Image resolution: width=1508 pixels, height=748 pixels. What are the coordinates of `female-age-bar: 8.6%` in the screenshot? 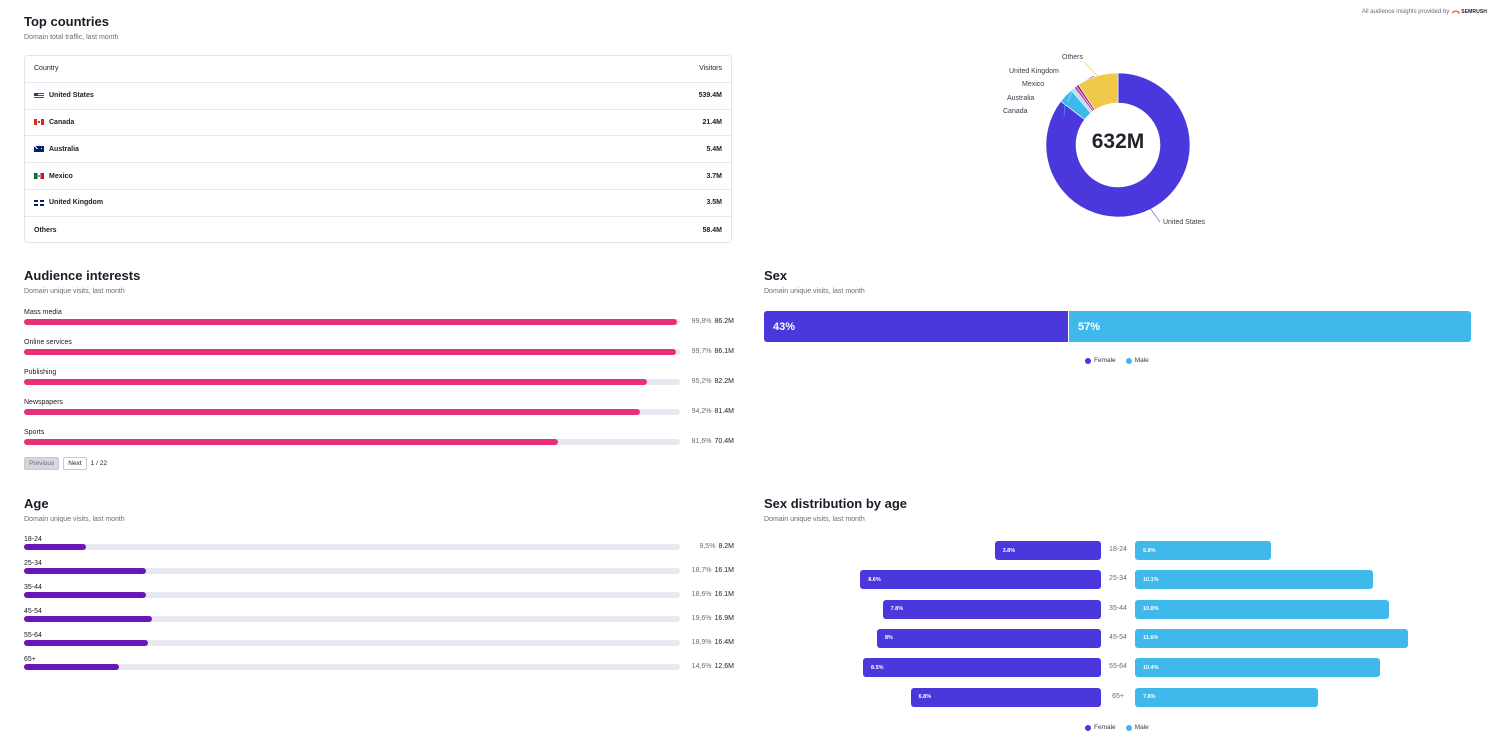 It's located at (980, 580).